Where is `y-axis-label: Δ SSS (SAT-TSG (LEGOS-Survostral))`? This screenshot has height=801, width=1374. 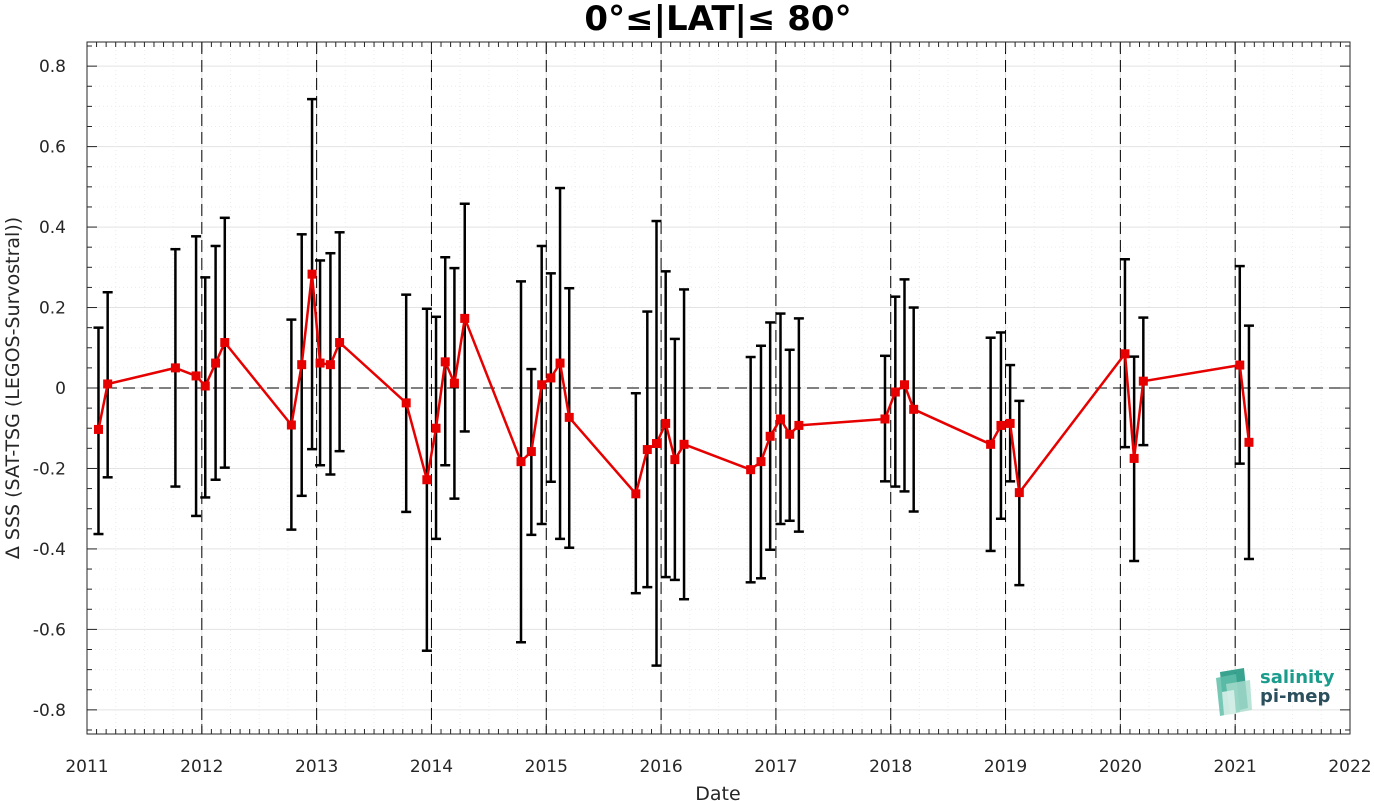 y-axis-label: Δ SSS (SAT-TSG (LEGOS-Survostral)) is located at coordinates (13, 388).